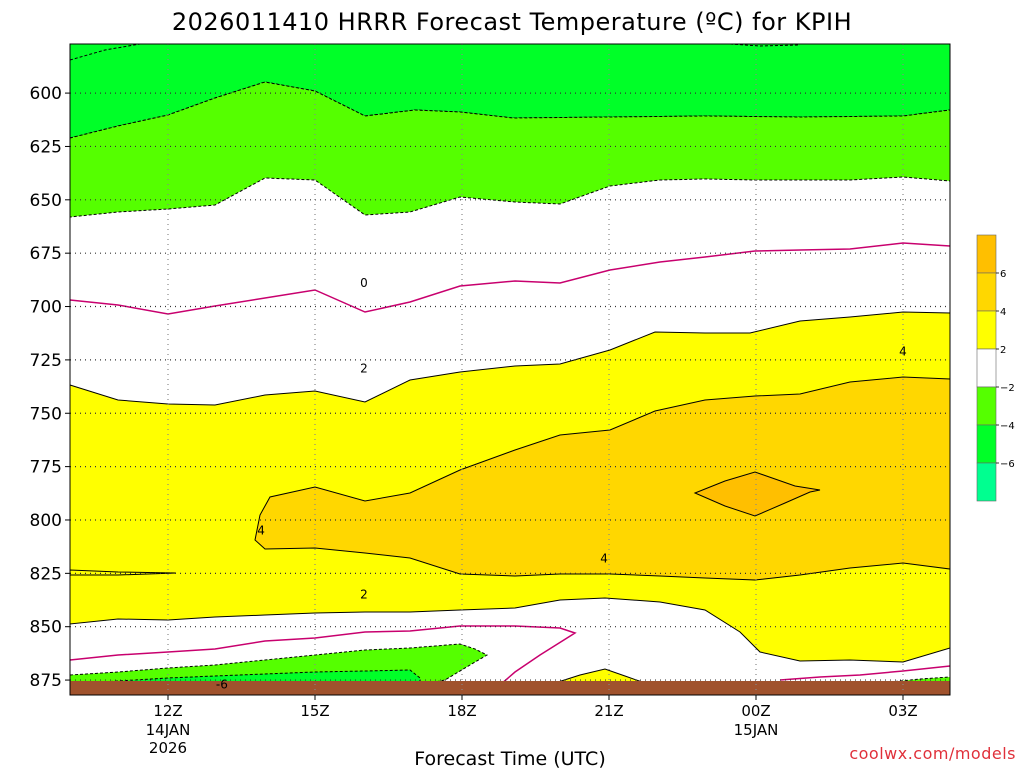 This screenshot has width=1024, height=768. What do you see at coordinates (168, 730) in the screenshot?
I see `x-tick-date: 14JAN` at bounding box center [168, 730].